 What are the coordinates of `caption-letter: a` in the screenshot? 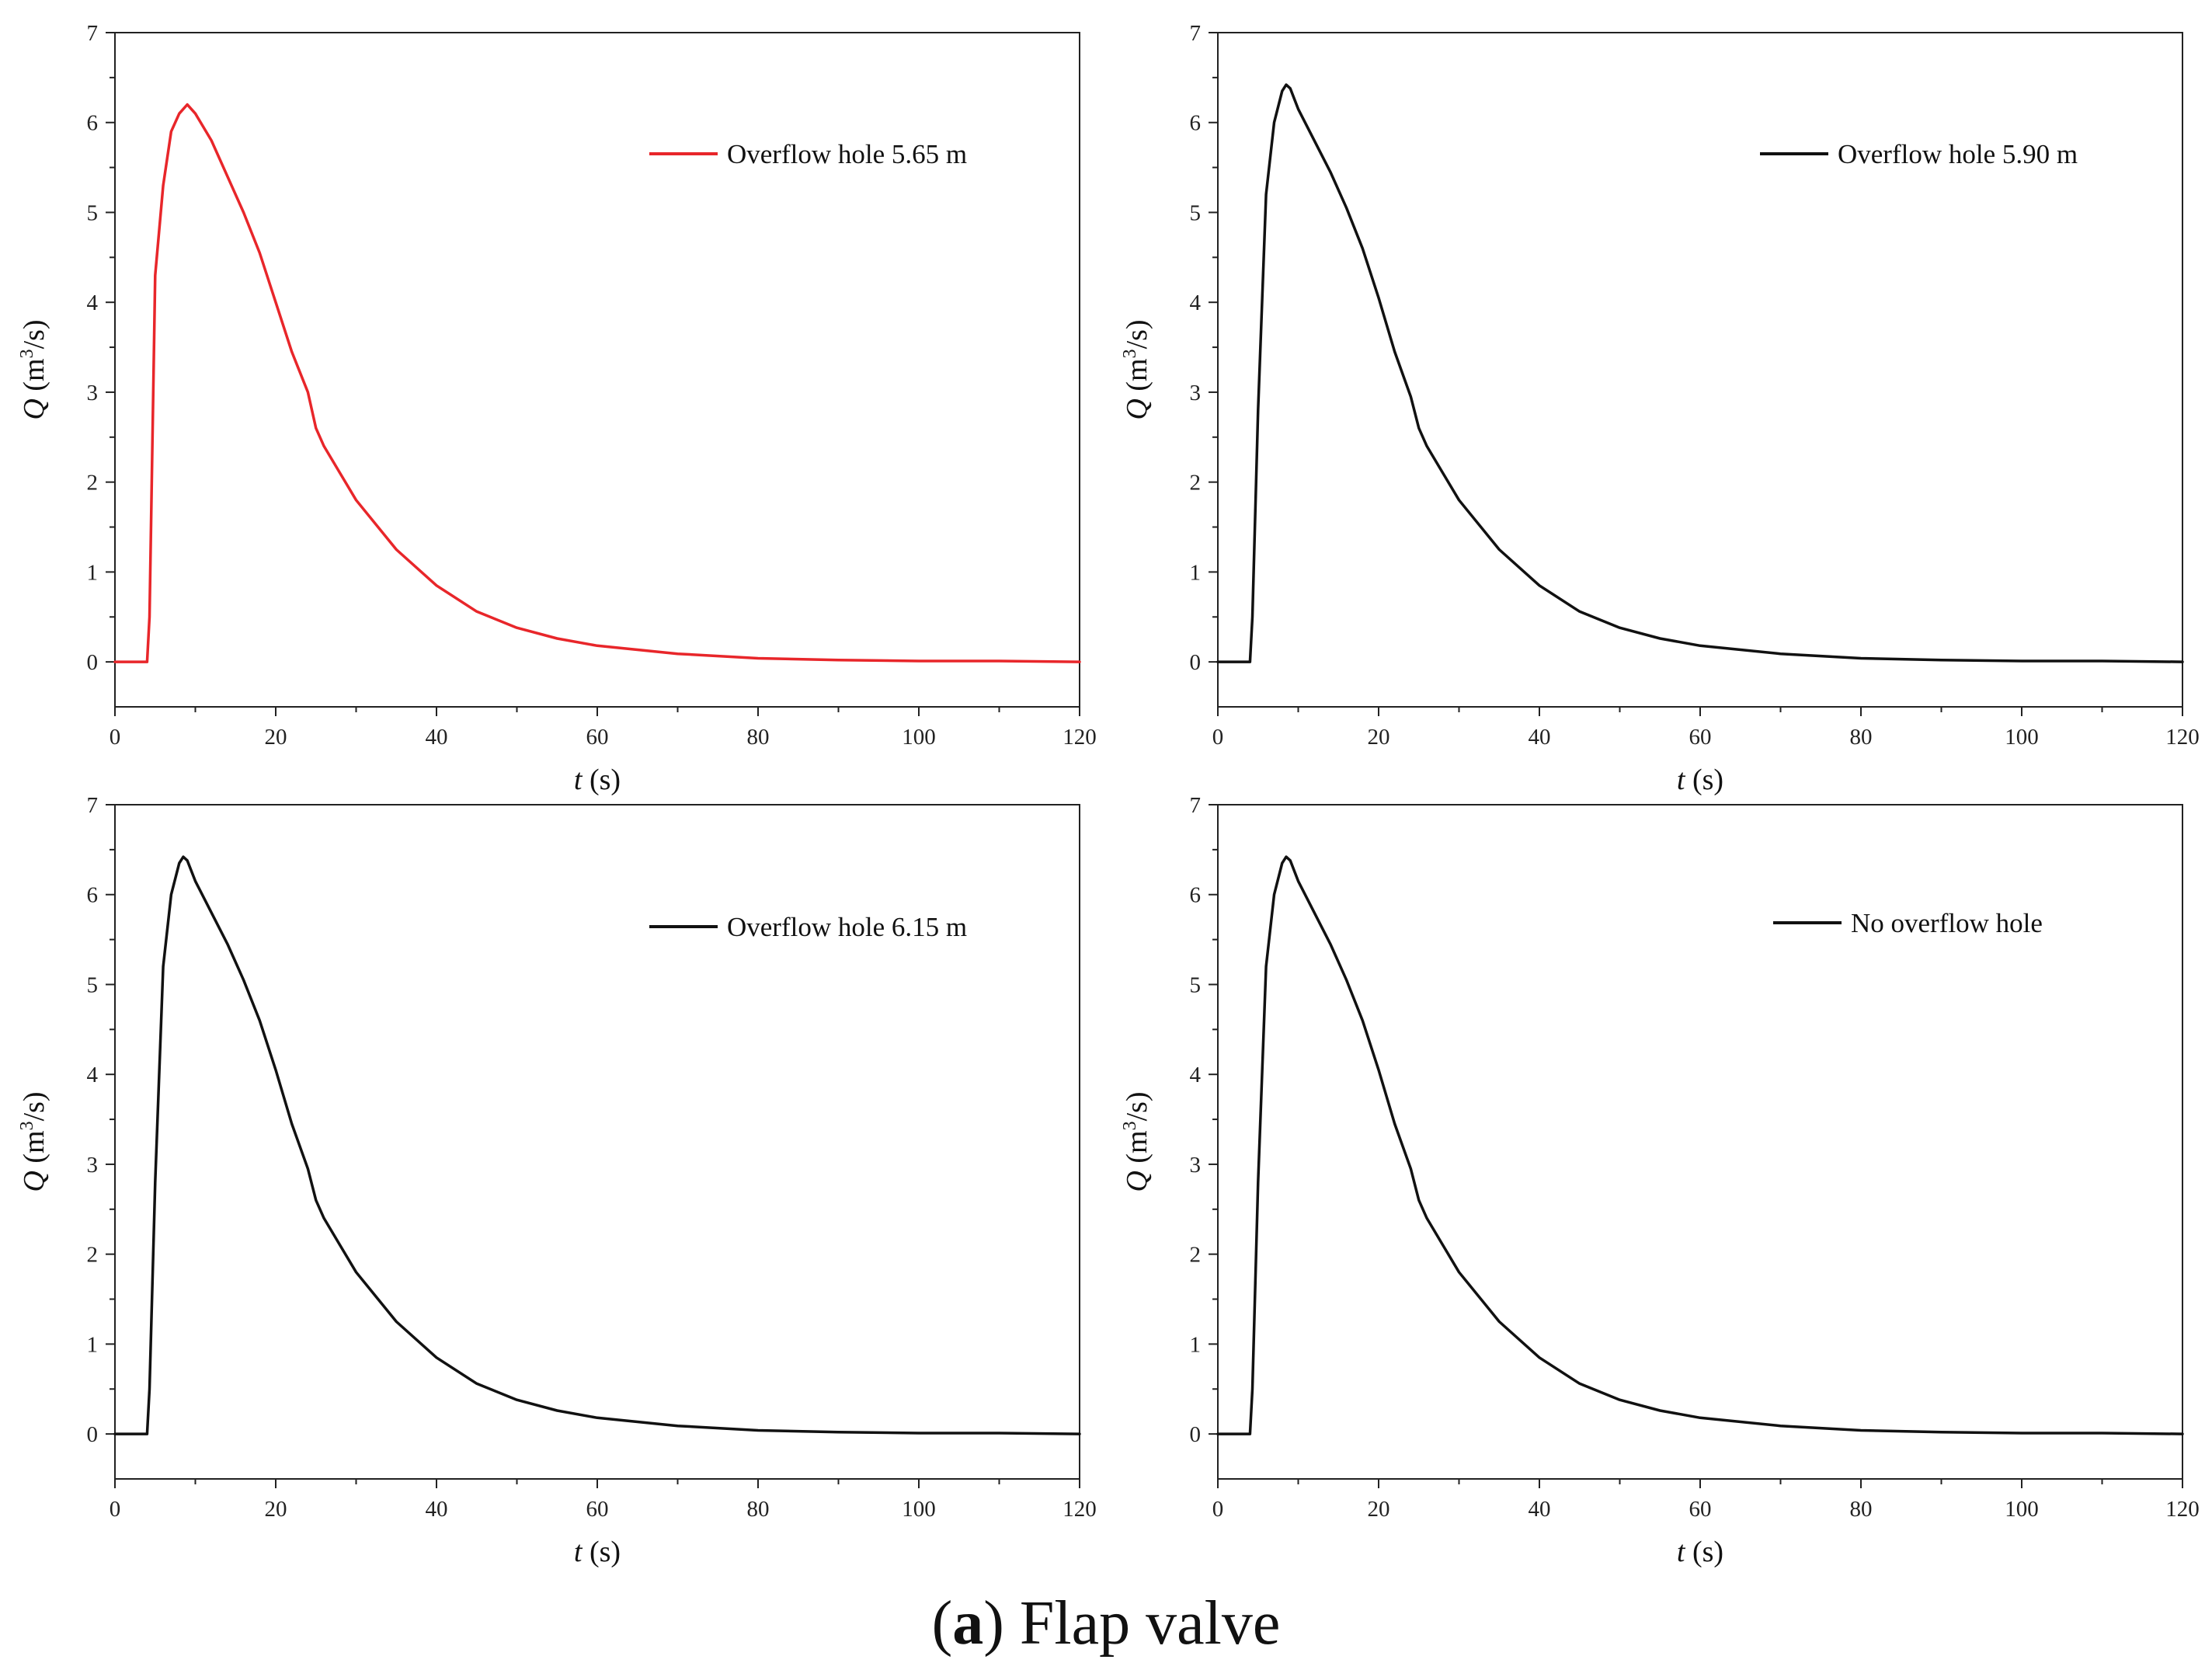 It's located at (968, 1623).